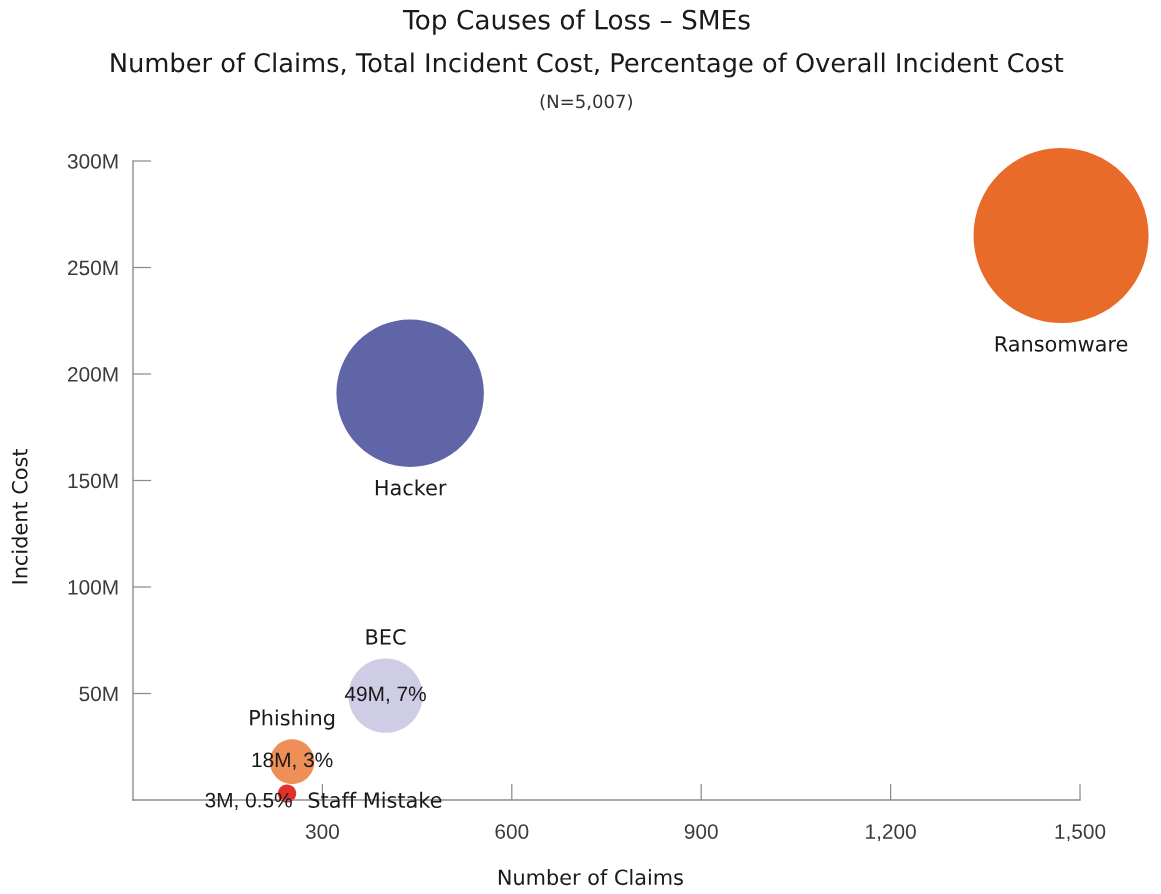 This screenshot has height=894, width=1161. What do you see at coordinates (587, 65) in the screenshot?
I see `chart-subtitle: Number of Claims, Total Incident Cost, Percentage of Overall Incident Cost` at bounding box center [587, 65].